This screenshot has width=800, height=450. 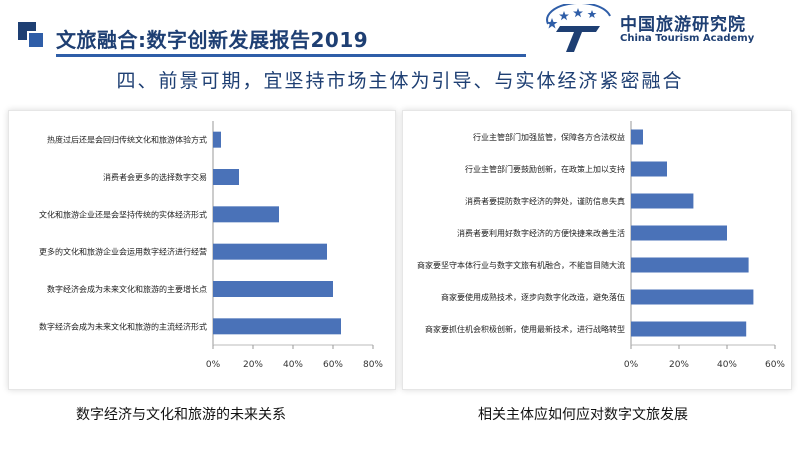 I want to click on decor-square-light, so click(x=36, y=40).